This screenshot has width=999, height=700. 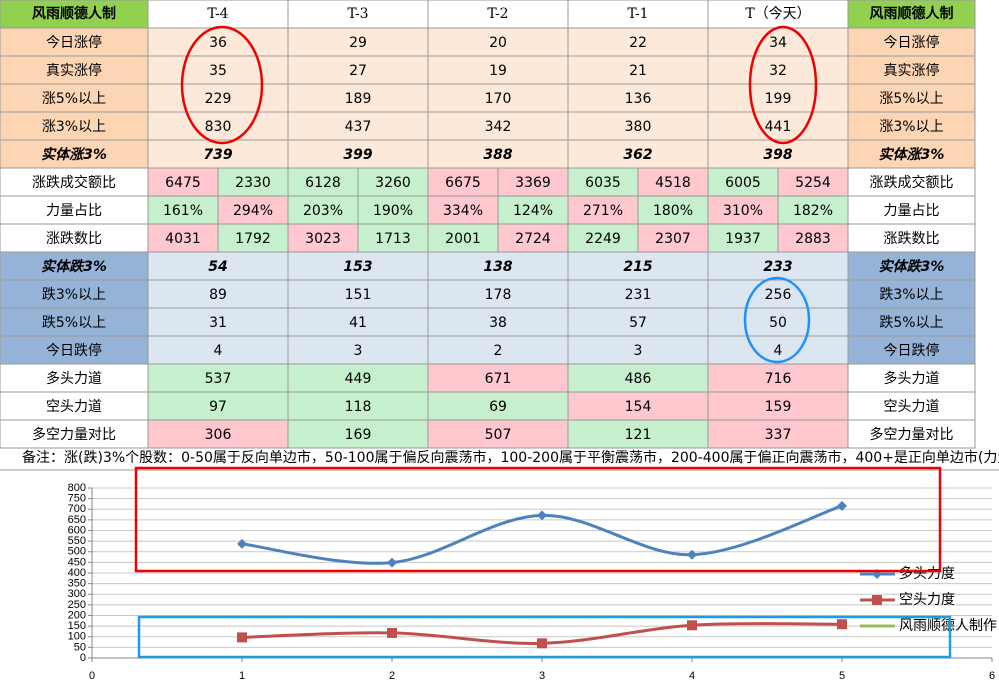 I want to click on cell-value: 138, so click(x=497, y=267).